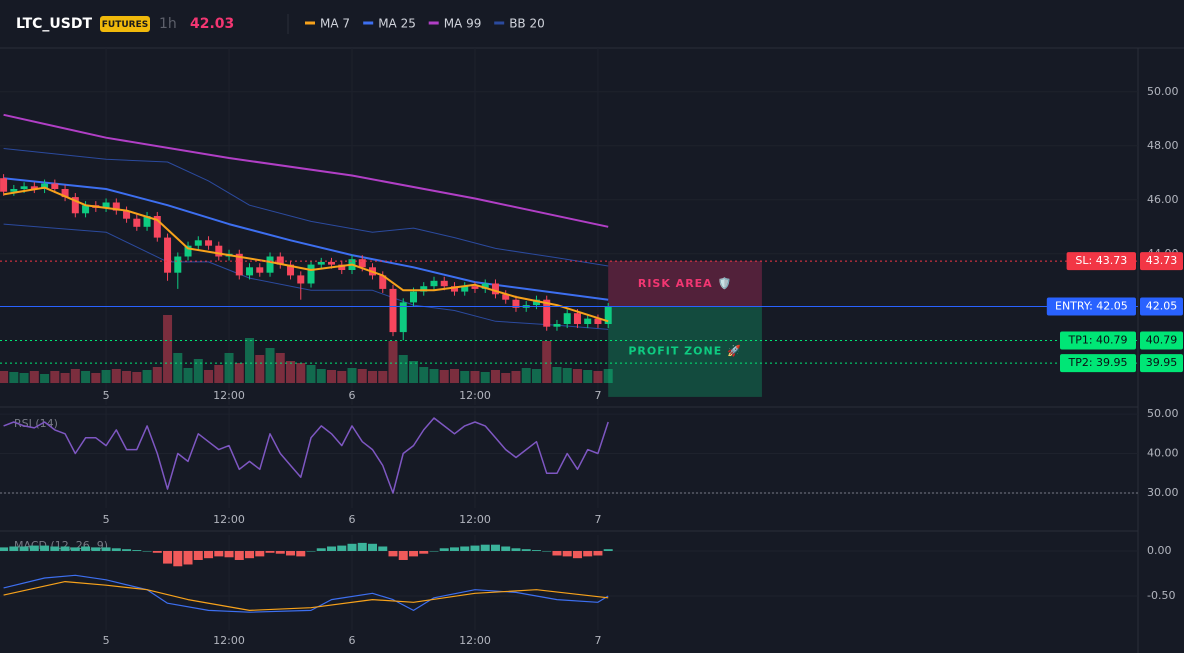 Image resolution: width=1184 pixels, height=653 pixels. Describe the element at coordinates (1163, 453) in the screenshot. I see `y-tick-label: 40.00` at that location.